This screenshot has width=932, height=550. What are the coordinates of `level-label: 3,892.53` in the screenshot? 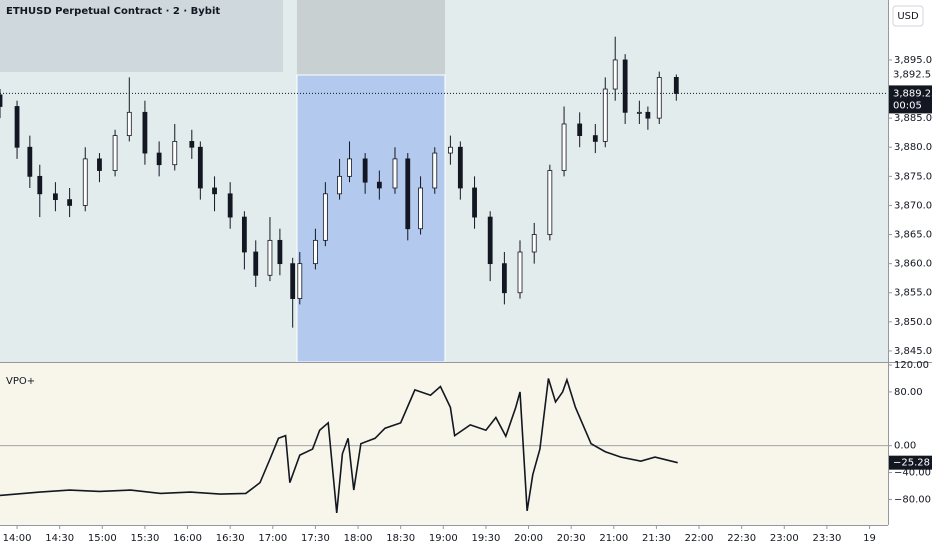 It's located at (912, 74).